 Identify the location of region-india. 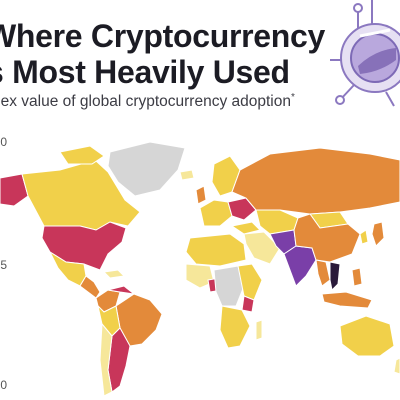
(300, 266).